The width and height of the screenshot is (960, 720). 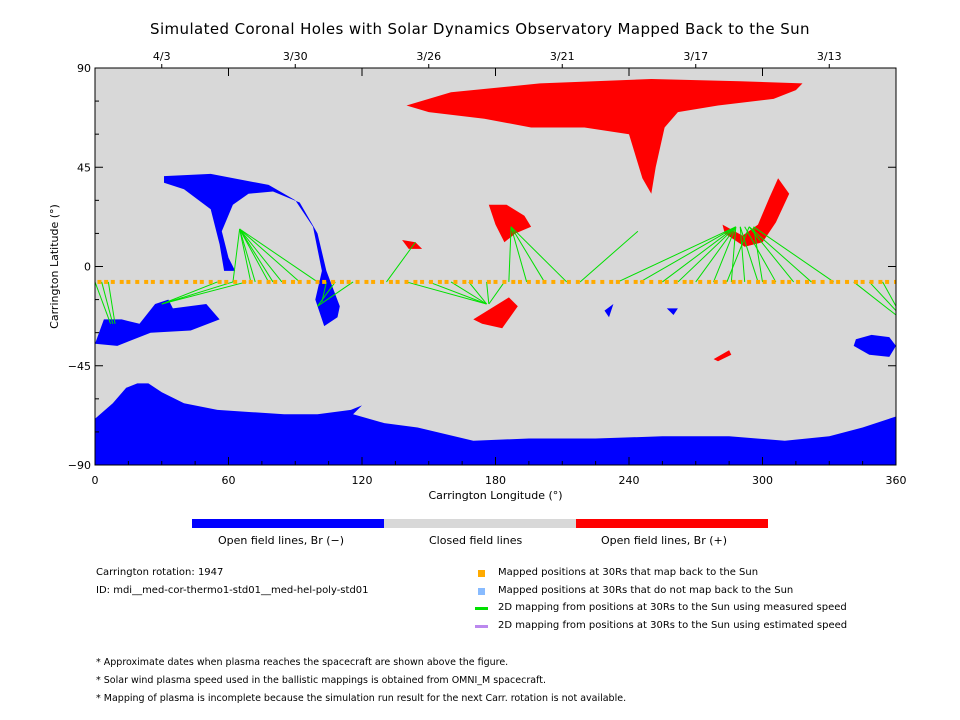 I want to click on x-tick-label-2: 120, so click(x=362, y=480).